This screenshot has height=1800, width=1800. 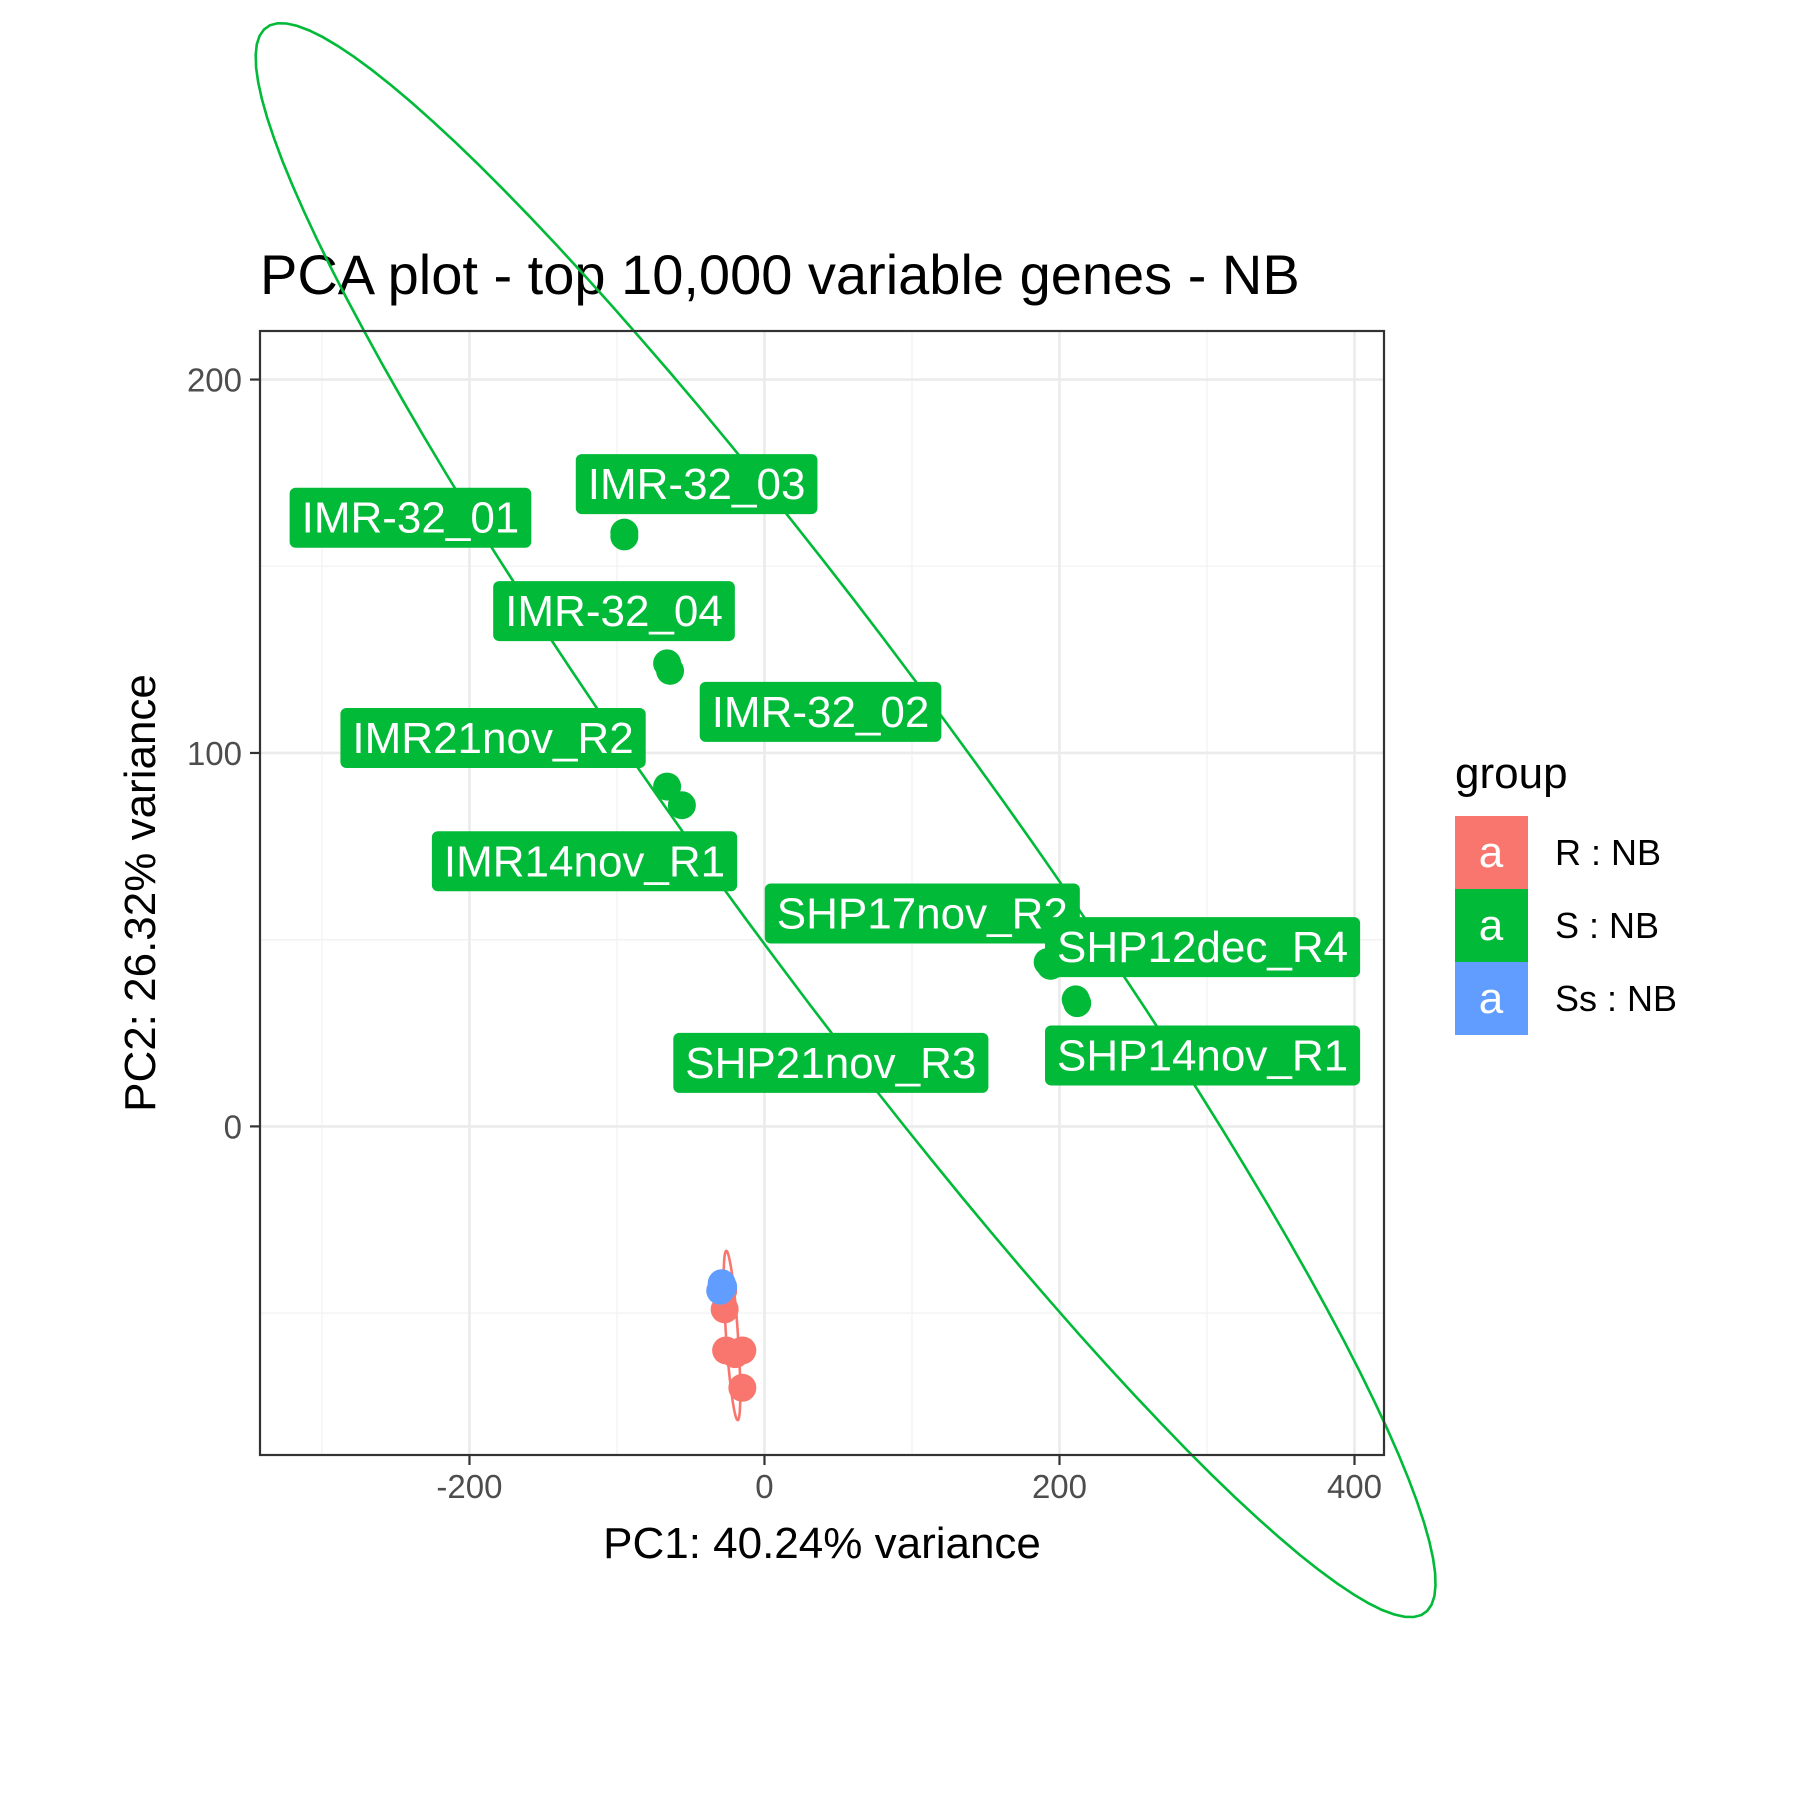 What do you see at coordinates (214, 380) in the screenshot?
I see `y-tick-label: 200` at bounding box center [214, 380].